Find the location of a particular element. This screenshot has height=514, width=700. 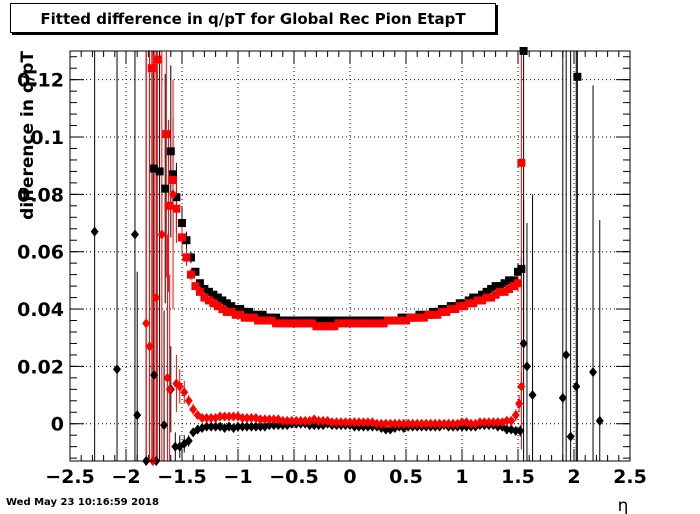

x-tick-label: 0.5 is located at coordinates (406, 477).